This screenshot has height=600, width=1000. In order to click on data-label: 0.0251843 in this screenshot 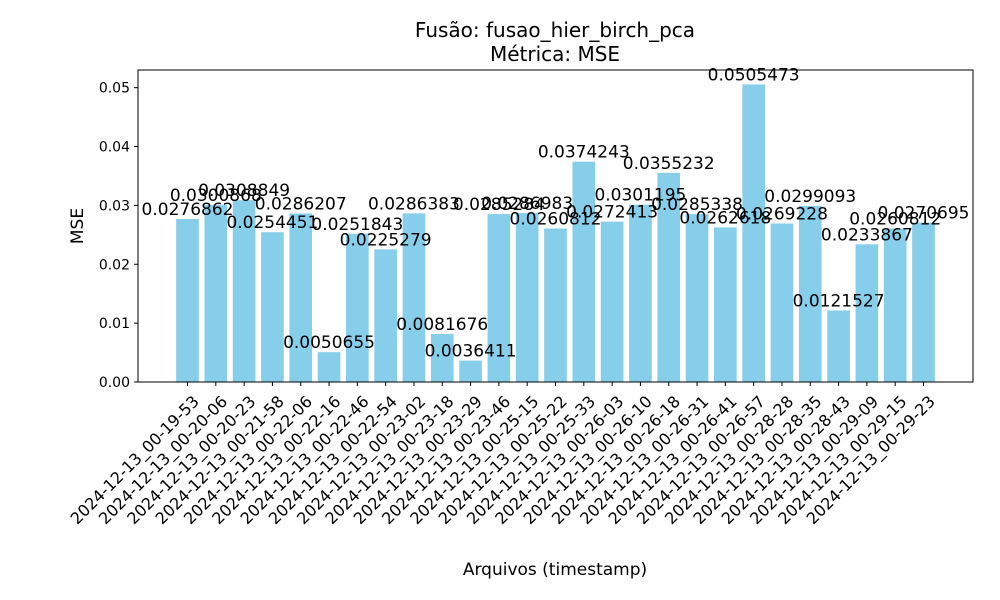, I will do `click(357, 225)`.